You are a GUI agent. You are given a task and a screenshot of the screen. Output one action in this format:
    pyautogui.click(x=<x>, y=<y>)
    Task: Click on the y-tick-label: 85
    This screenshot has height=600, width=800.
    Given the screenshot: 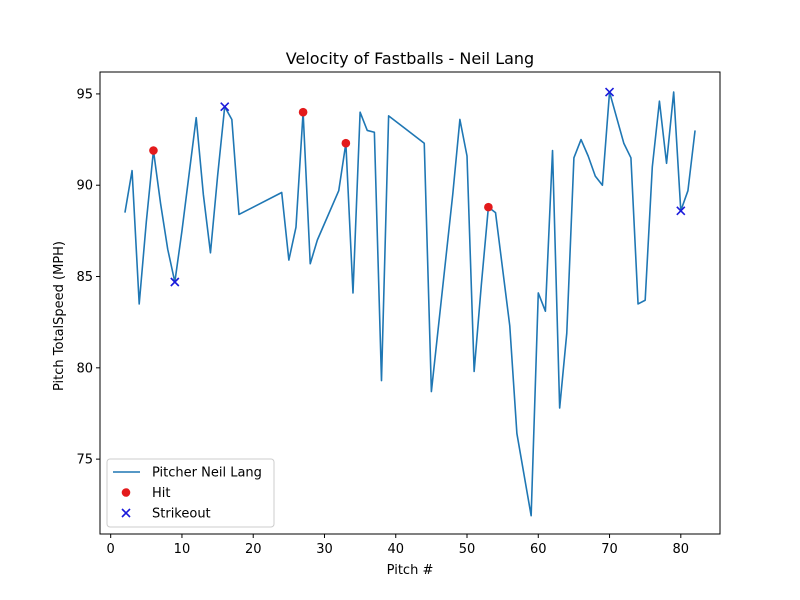 What is the action you would take?
    pyautogui.click(x=84, y=277)
    